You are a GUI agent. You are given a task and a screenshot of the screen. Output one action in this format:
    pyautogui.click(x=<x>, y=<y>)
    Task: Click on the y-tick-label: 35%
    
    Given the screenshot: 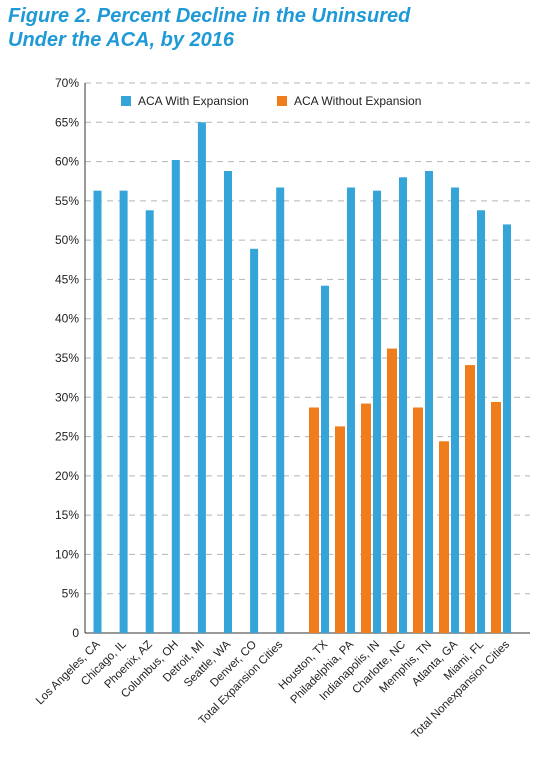 What is the action you would take?
    pyautogui.click(x=67, y=358)
    